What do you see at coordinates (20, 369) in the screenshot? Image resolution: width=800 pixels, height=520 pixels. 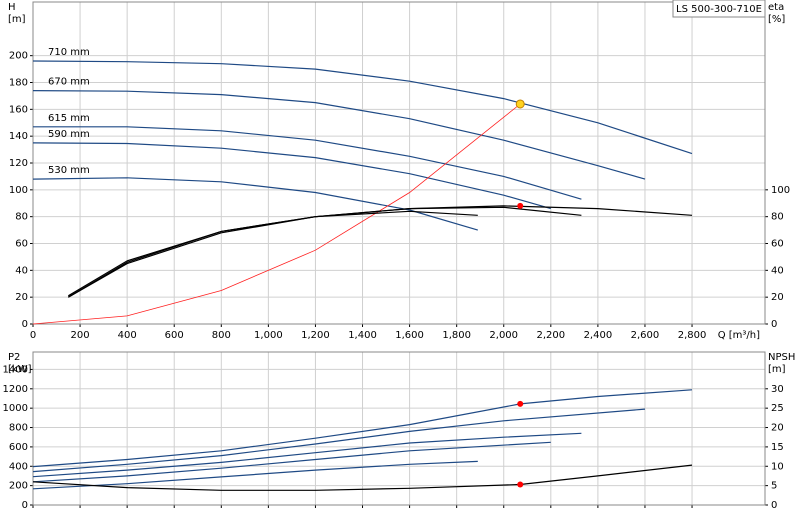 I see `y-axis-unit: [kW]` at bounding box center [20, 369].